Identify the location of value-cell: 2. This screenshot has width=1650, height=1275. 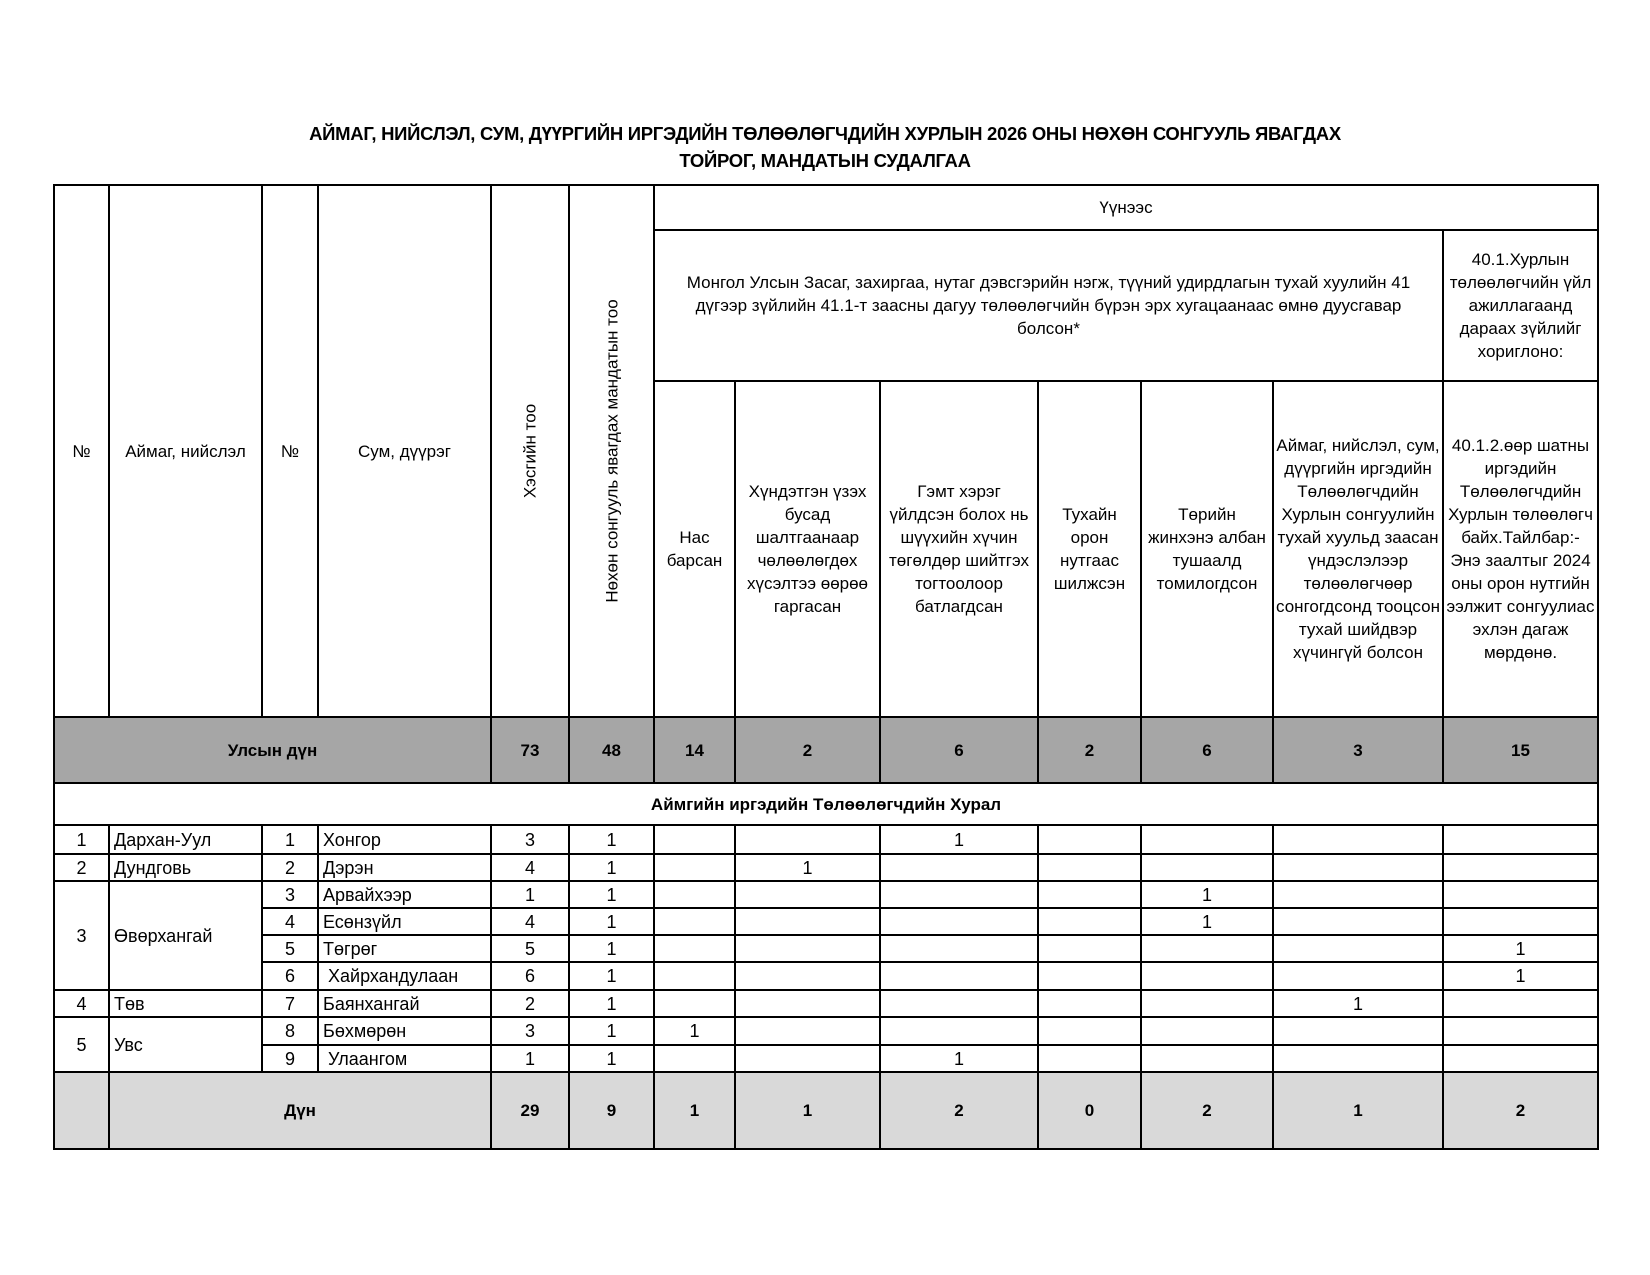
(530, 1003).